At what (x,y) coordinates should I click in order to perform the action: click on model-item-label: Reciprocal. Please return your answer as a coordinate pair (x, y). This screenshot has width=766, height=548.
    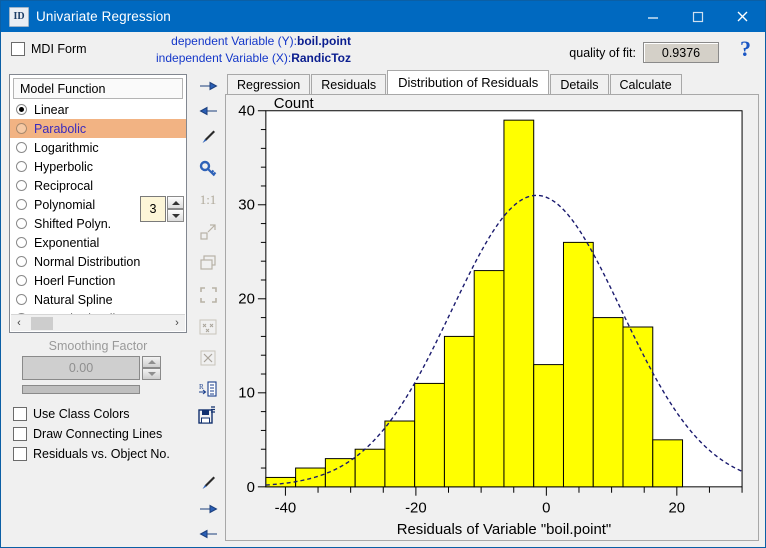
    Looking at the image, I should click on (64, 185).